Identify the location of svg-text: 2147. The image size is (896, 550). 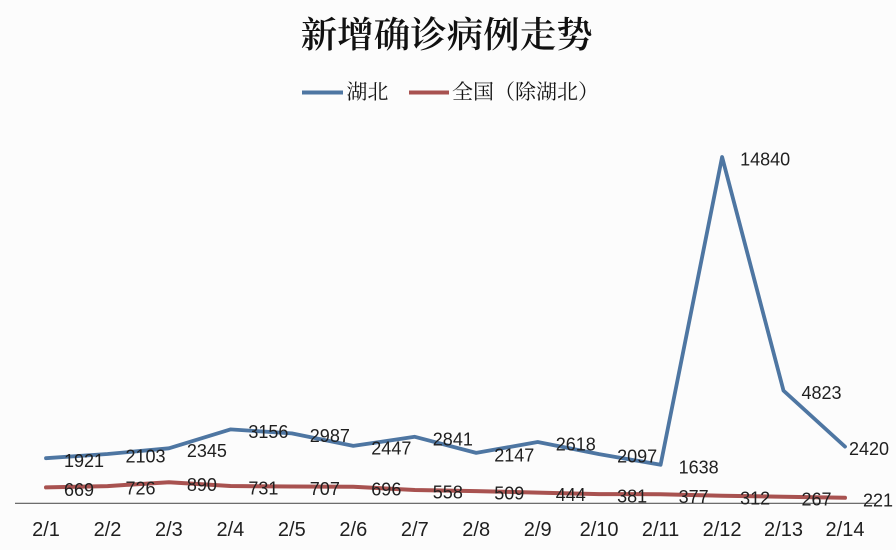
(514, 456).